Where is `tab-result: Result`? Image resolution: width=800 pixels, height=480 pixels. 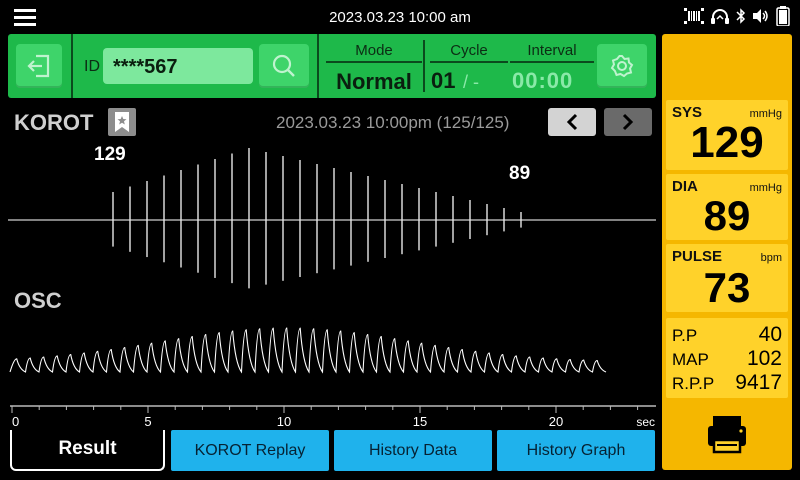 tab-result: Result is located at coordinates (87, 450).